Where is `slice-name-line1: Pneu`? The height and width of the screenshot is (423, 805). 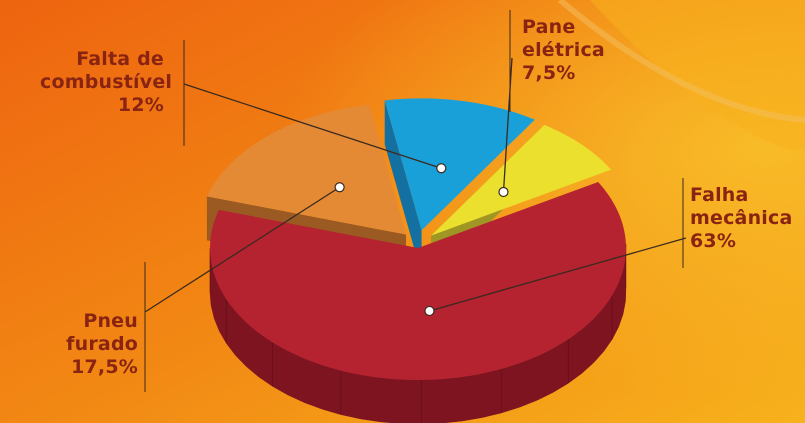 slice-name-line1: Pneu is located at coordinates (110, 321).